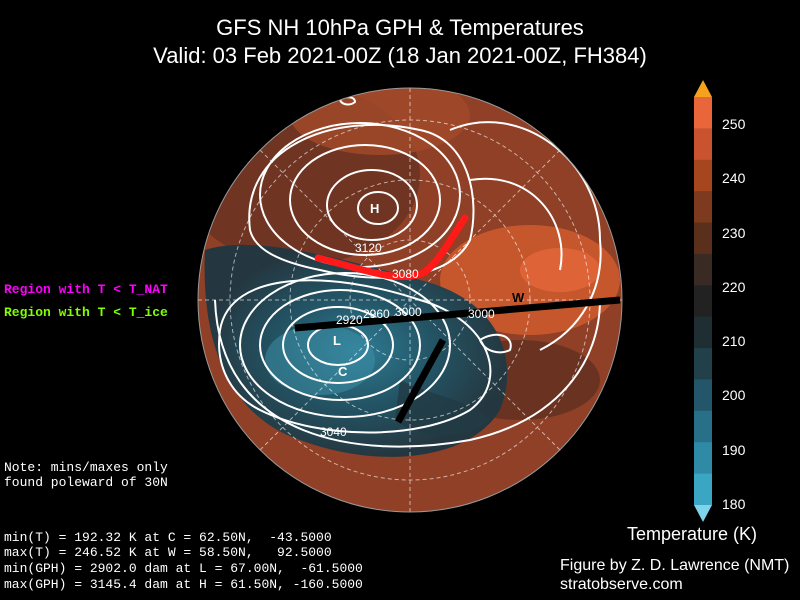 Image resolution: width=800 pixels, height=600 pixels. What do you see at coordinates (734, 178) in the screenshot?
I see `colorbar-tick: 240` at bounding box center [734, 178].